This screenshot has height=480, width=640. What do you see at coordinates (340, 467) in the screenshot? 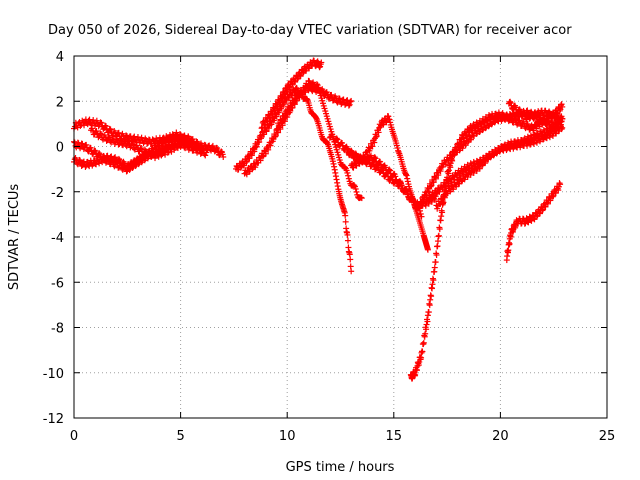
I see `x-axis-label: GPS time / hours` at bounding box center [340, 467].